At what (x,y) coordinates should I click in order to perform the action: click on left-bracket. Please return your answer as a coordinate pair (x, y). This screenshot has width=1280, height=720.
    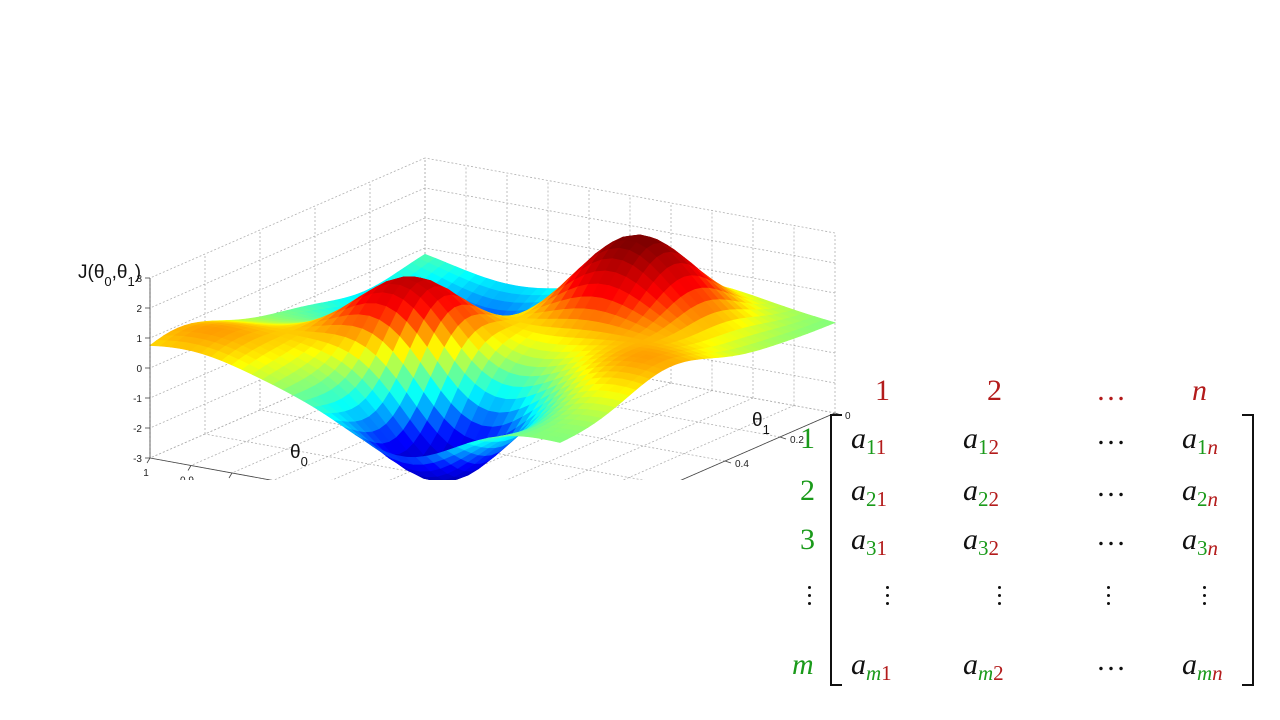
    Looking at the image, I should click on (836, 550).